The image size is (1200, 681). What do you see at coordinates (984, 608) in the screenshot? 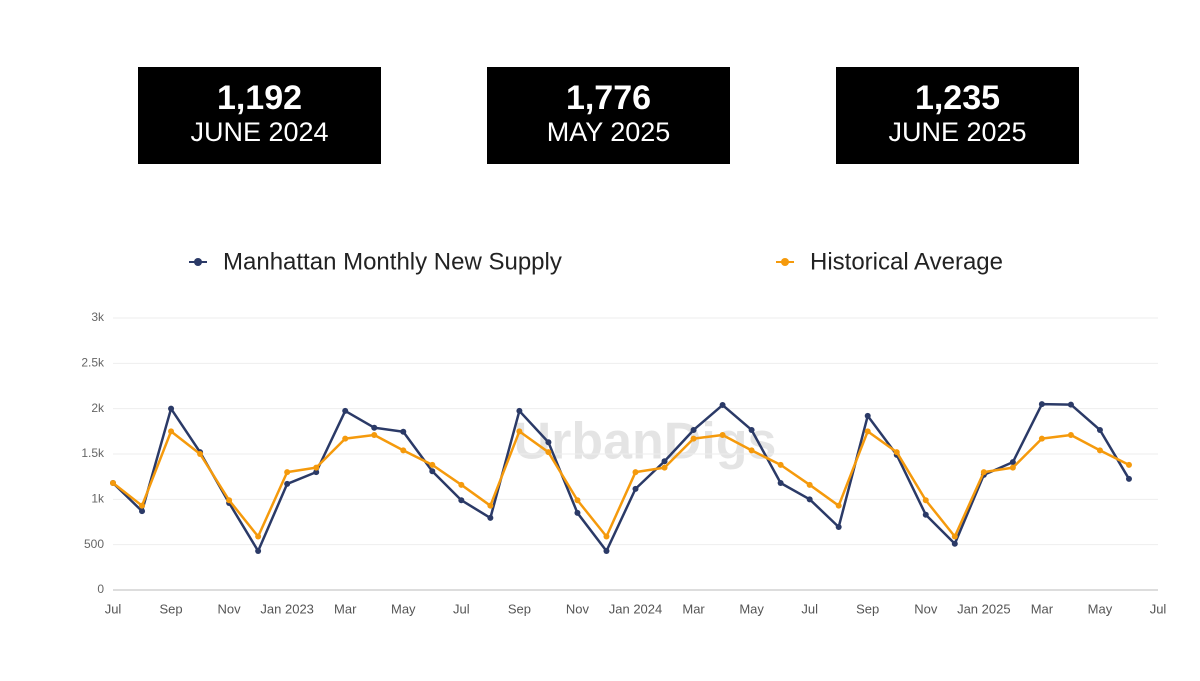
I see `x-tick-label: Jan 2025` at bounding box center [984, 608].